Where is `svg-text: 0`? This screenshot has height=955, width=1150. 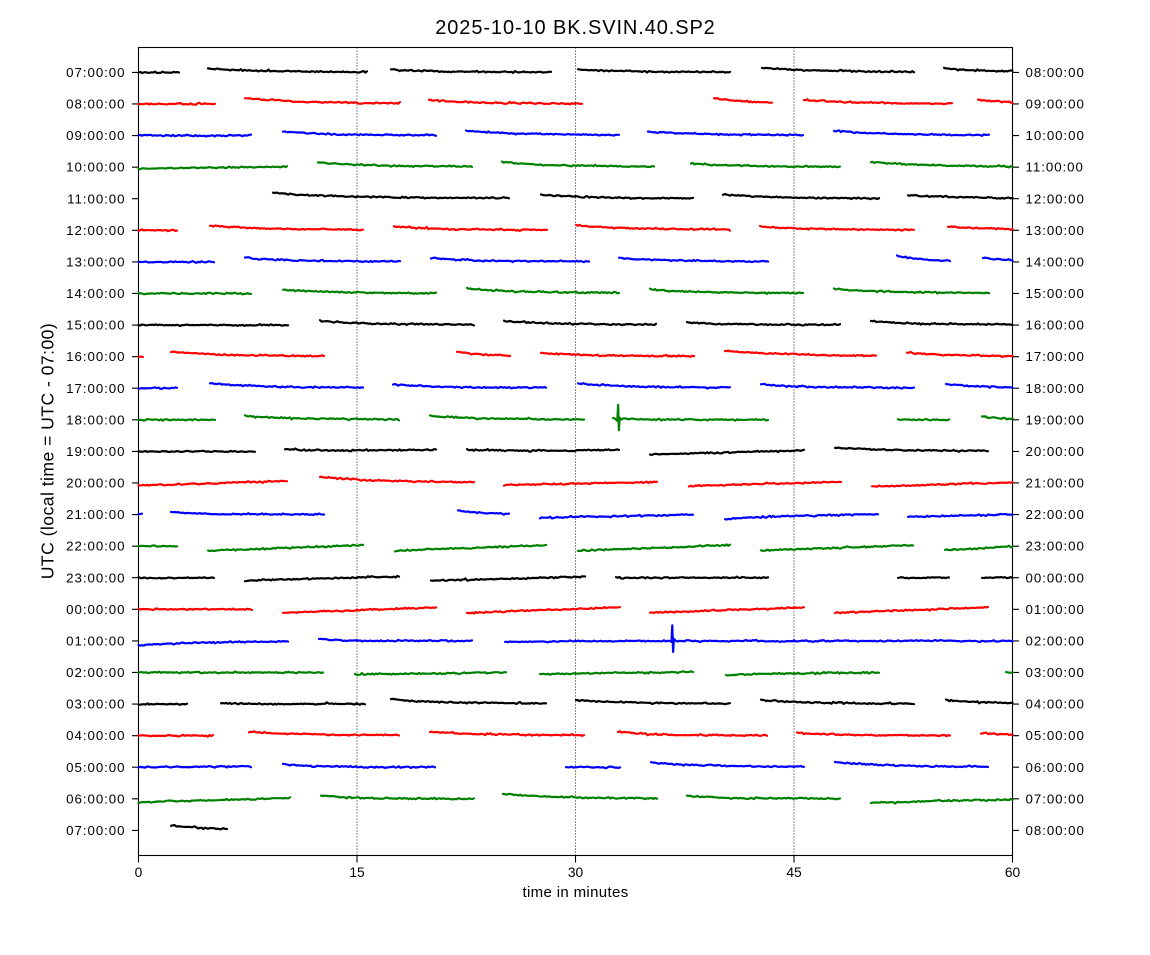 svg-text: 0 is located at coordinates (139, 872).